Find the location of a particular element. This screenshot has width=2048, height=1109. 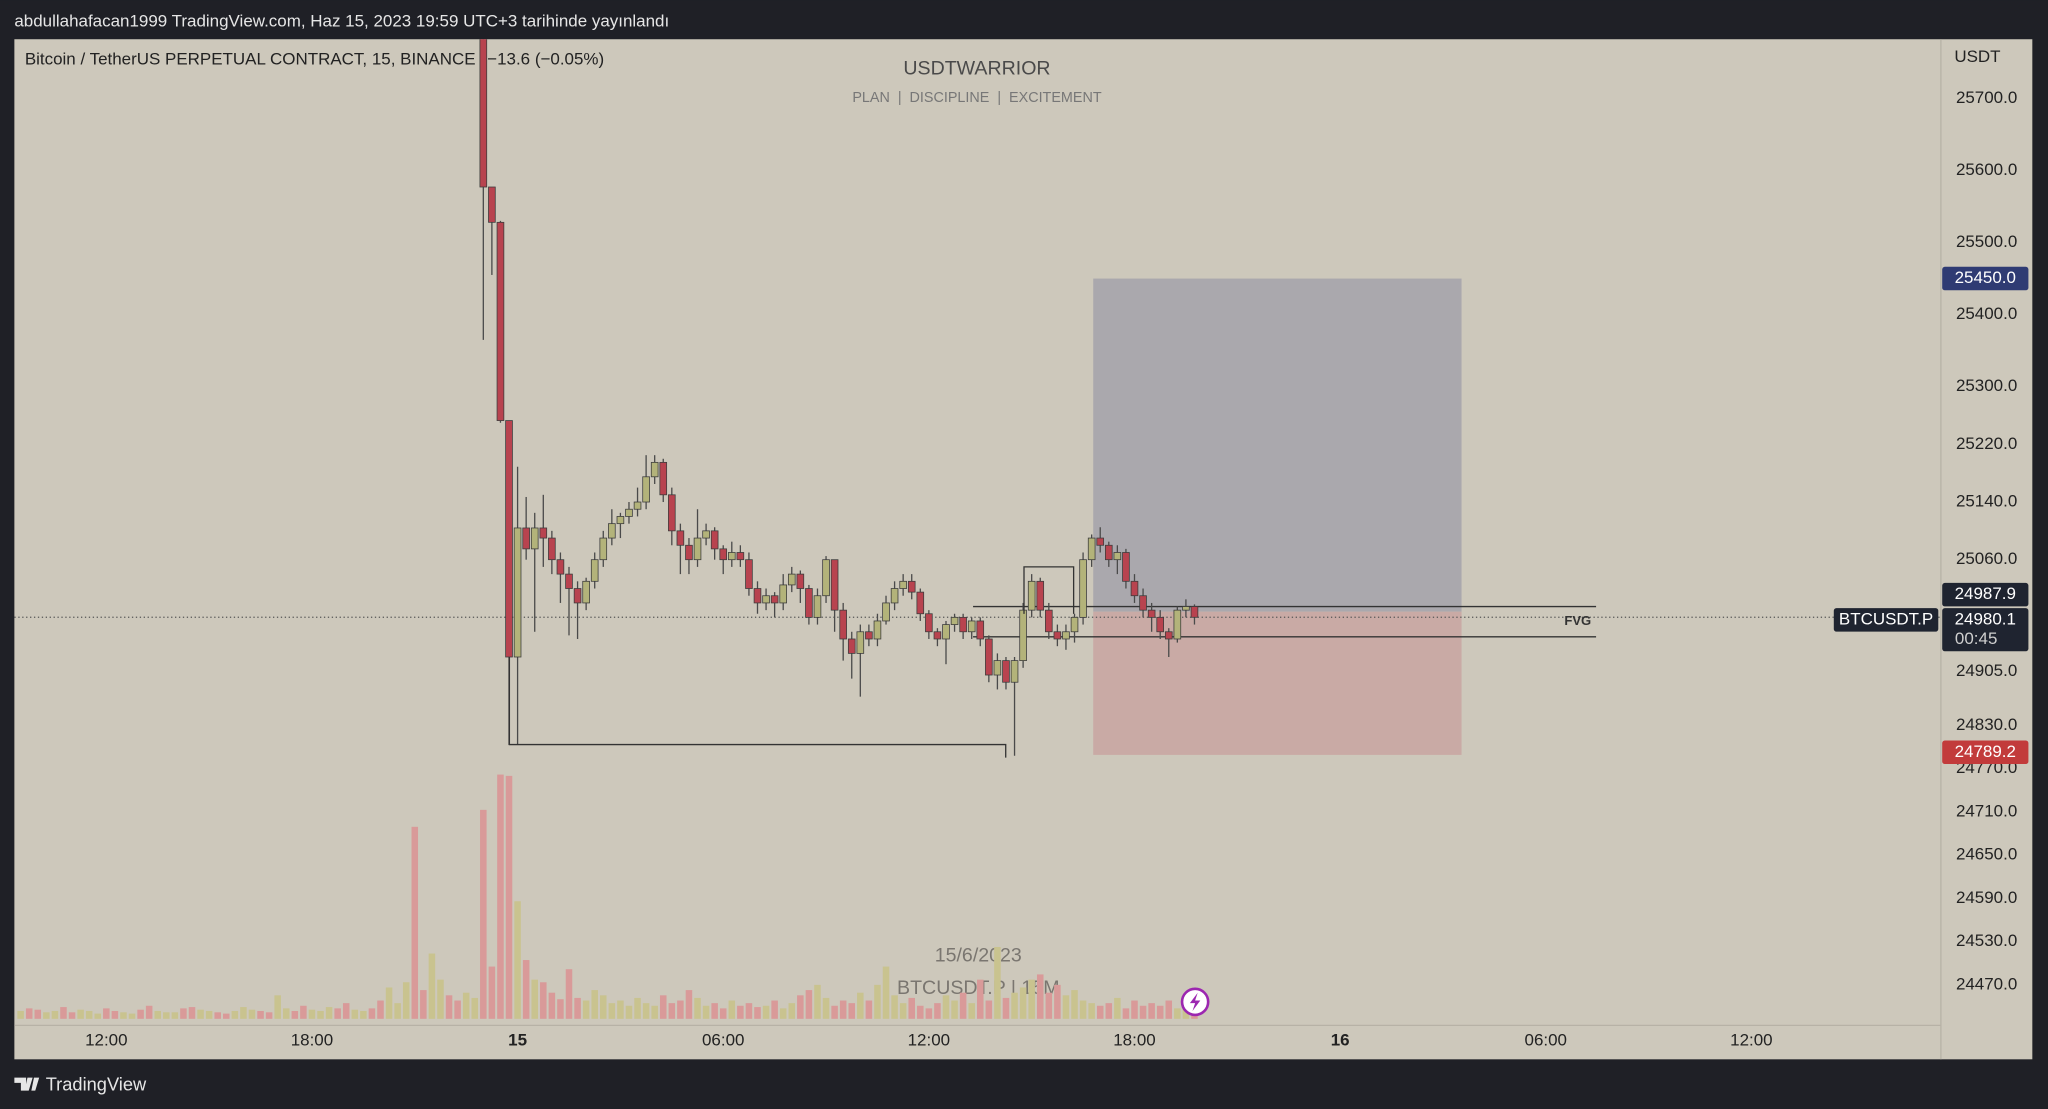

x-tick-label: 15 is located at coordinates (517, 1040).